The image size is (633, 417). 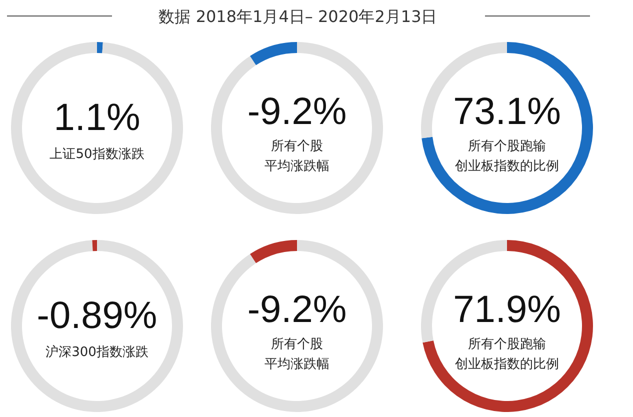 I want to click on text: 73.1%, so click(x=507, y=112).